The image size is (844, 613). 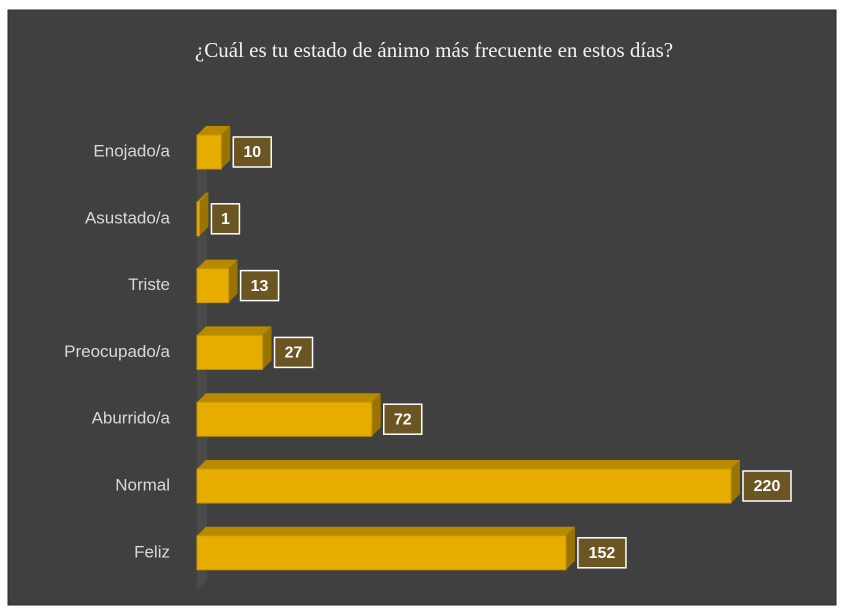 What do you see at coordinates (131, 150) in the screenshot?
I see `category-label: Enojado/a` at bounding box center [131, 150].